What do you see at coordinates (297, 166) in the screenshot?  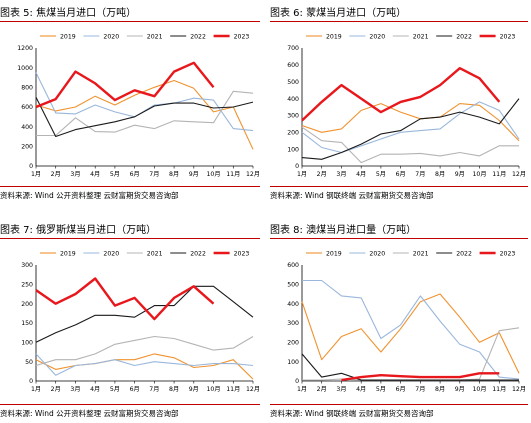 I see `y-tick-label: 0` at bounding box center [297, 166].